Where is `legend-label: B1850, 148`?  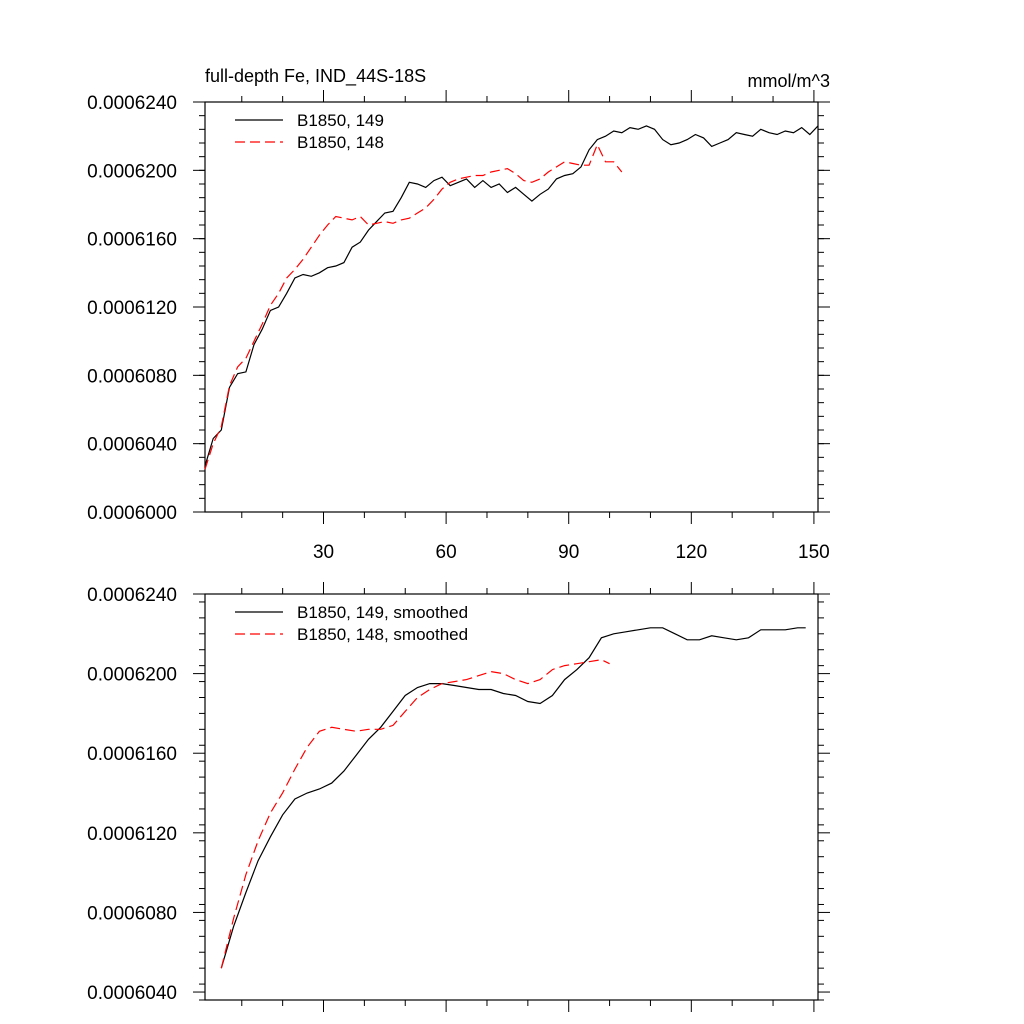 legend-label: B1850, 148 is located at coordinates (340, 142).